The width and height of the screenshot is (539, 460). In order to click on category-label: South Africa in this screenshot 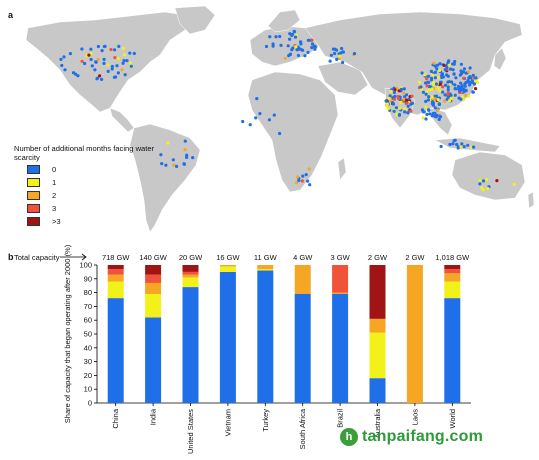, I will do `click(302, 428)`.